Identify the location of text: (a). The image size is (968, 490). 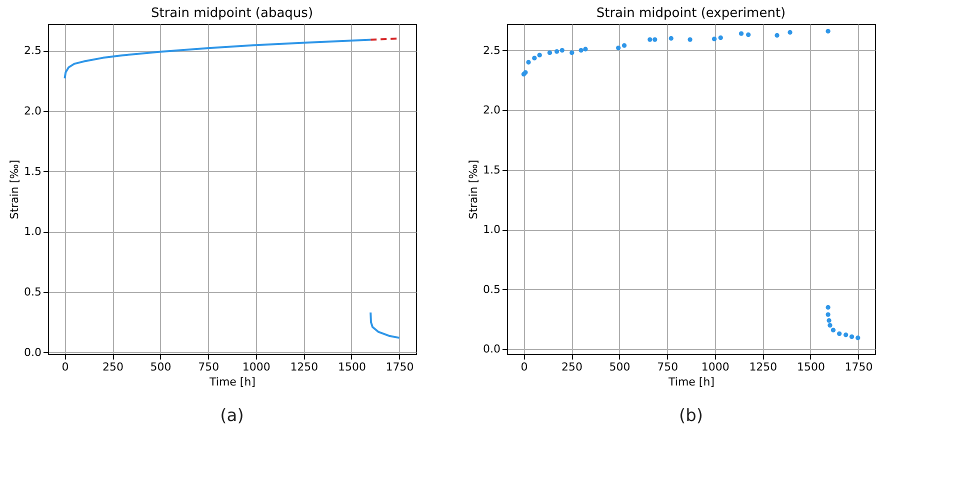
(232, 416).